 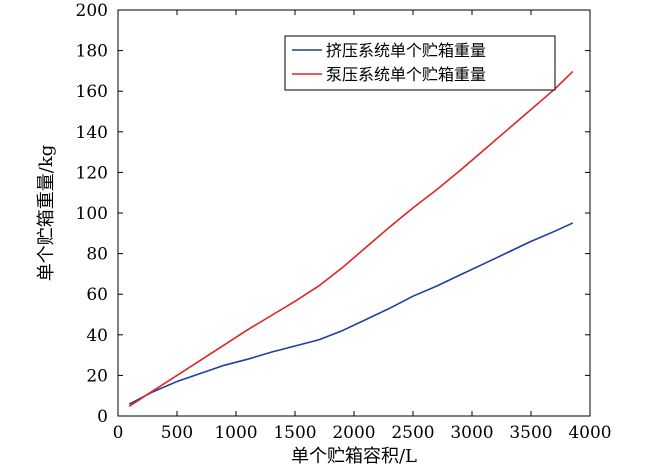 I want to click on x-tick-label: 3500, so click(x=530, y=433).